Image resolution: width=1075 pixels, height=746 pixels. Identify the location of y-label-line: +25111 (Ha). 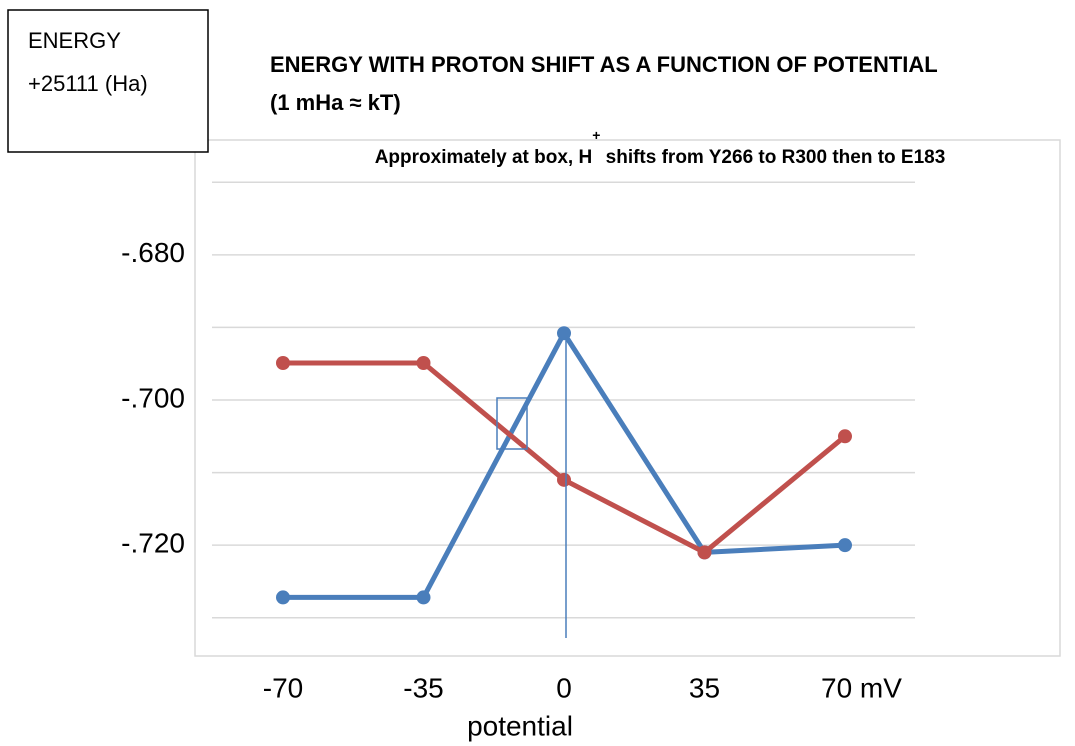
(88, 83).